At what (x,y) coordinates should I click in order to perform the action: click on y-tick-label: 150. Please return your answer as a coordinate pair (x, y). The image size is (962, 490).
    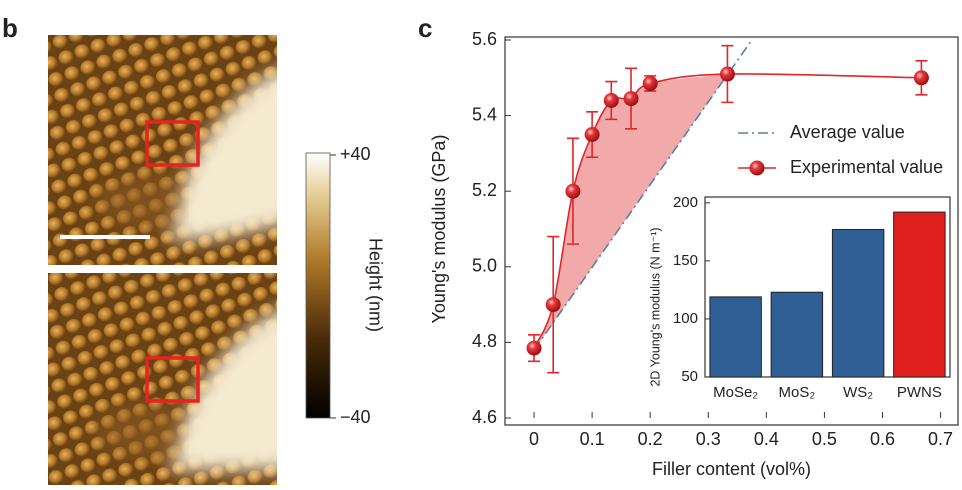
    Looking at the image, I should click on (685, 260).